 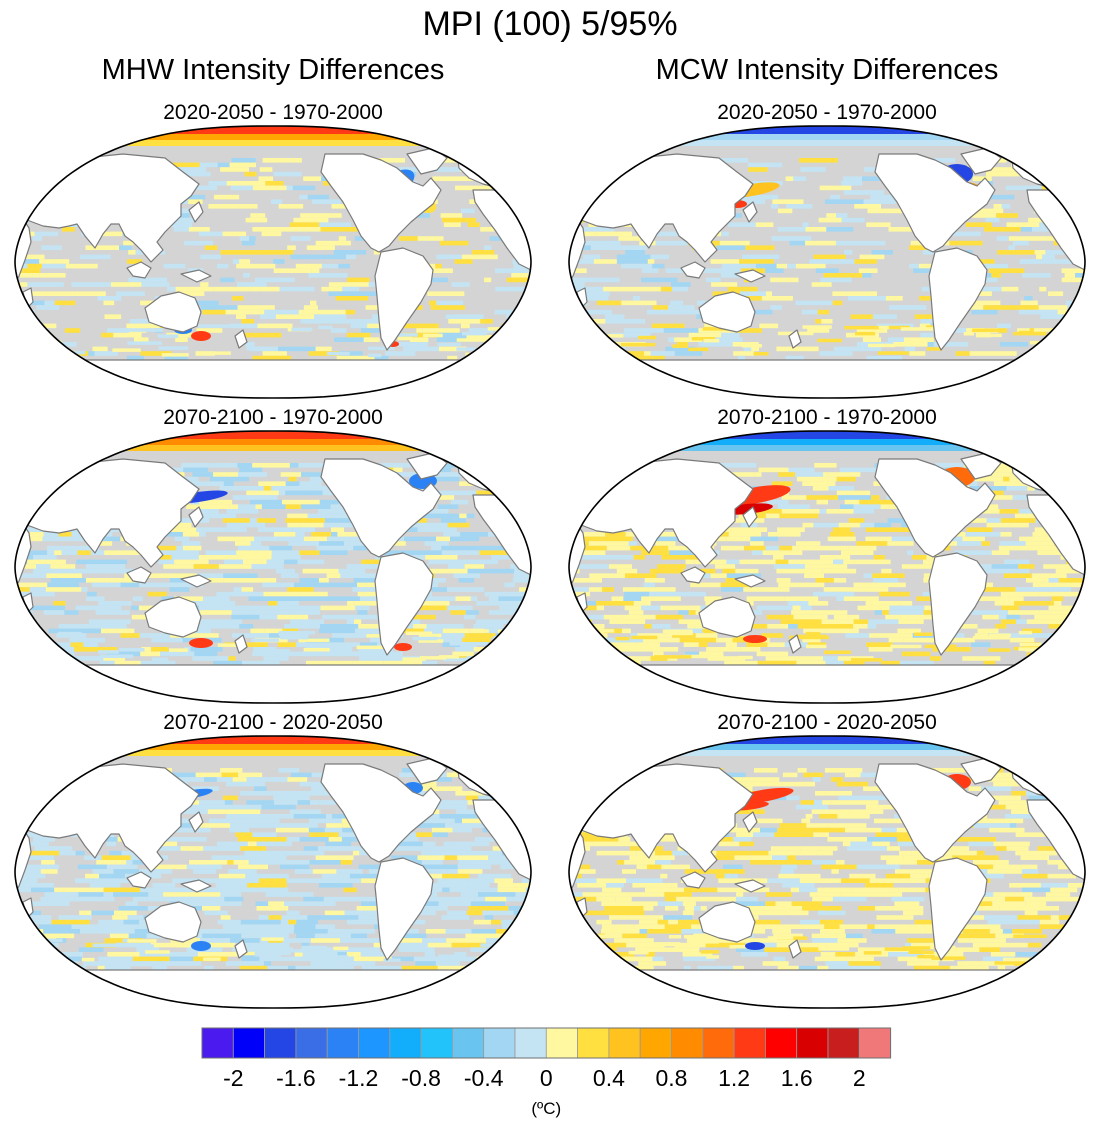 I want to click on colorbar-tick-label: 0.8, so click(x=672, y=1078).